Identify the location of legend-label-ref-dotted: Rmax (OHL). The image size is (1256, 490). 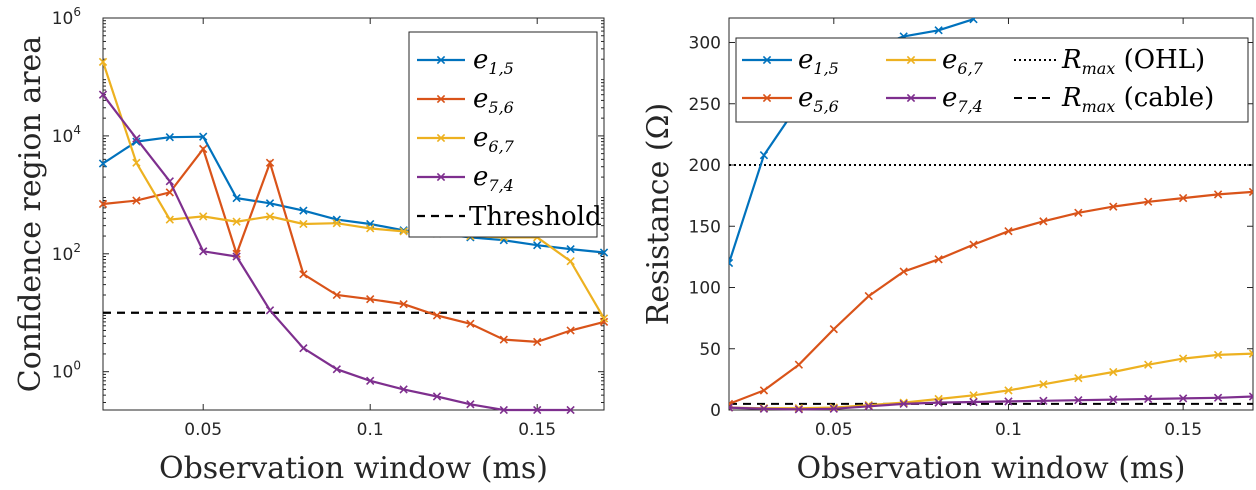
(1133, 61).